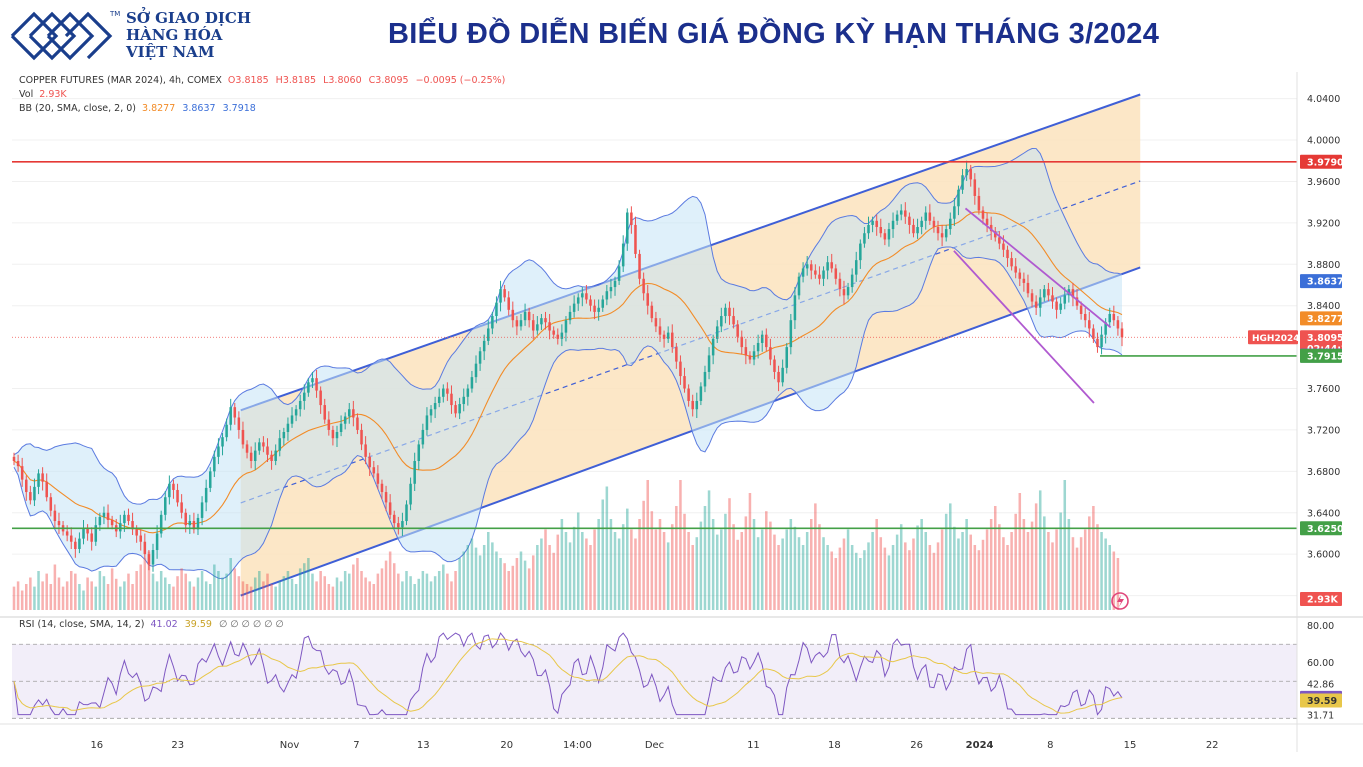 This screenshot has height=767, width=1363. What do you see at coordinates (1038, 268) in the screenshot?
I see `wedge-upper-line` at bounding box center [1038, 268].